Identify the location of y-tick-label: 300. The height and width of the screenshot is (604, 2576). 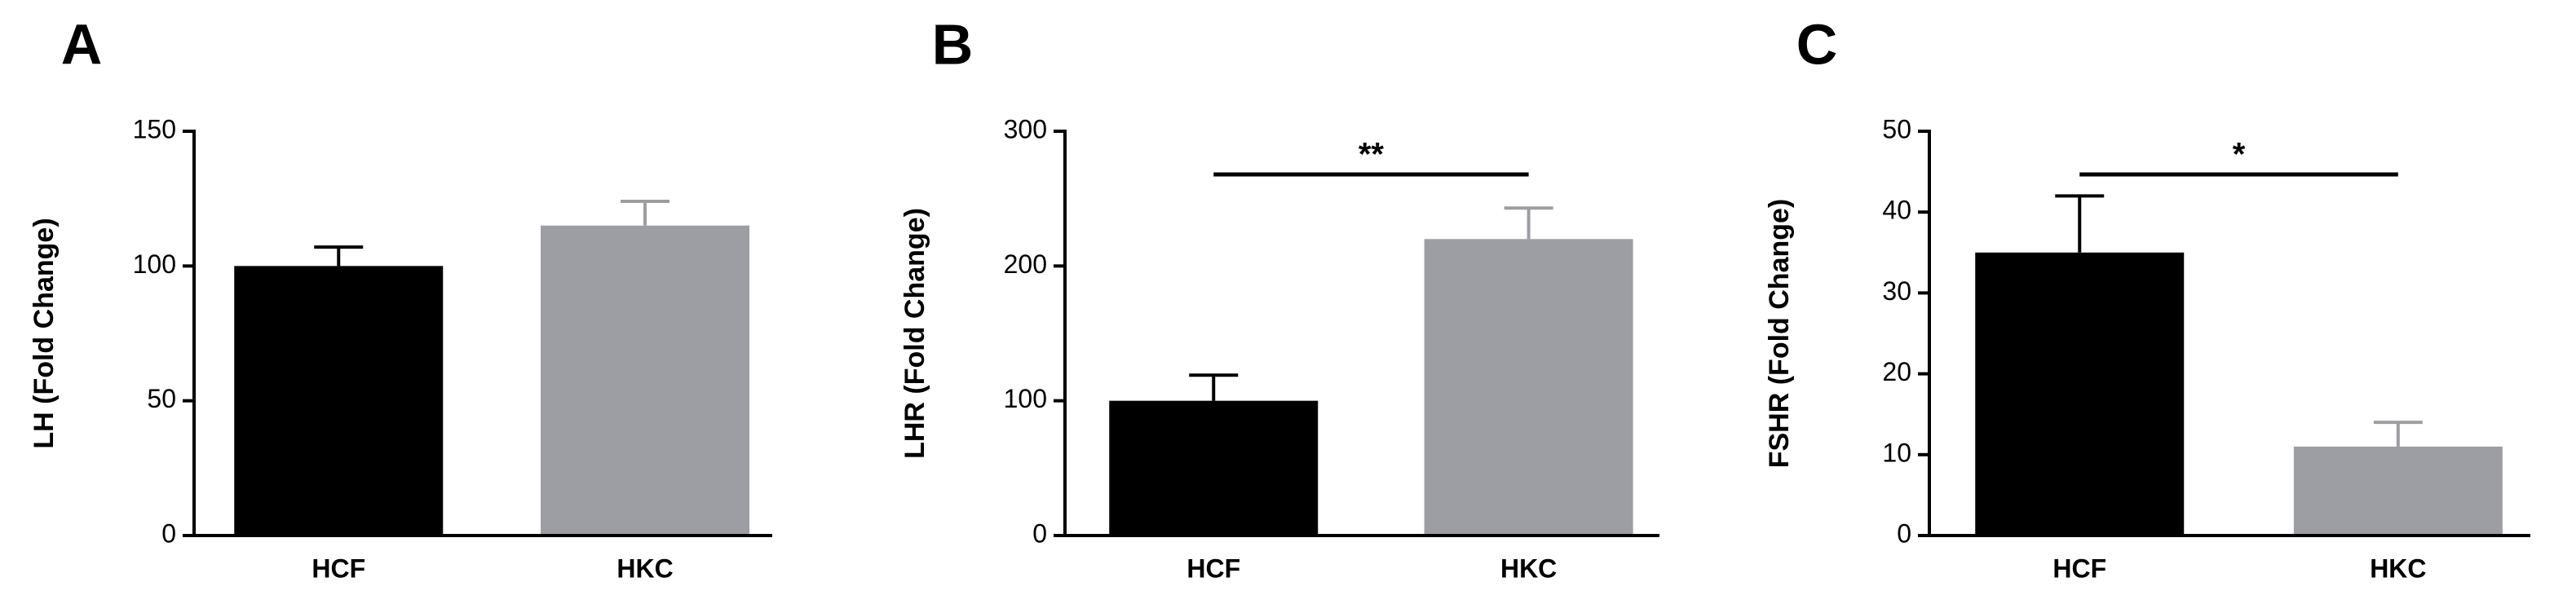
(1025, 128).